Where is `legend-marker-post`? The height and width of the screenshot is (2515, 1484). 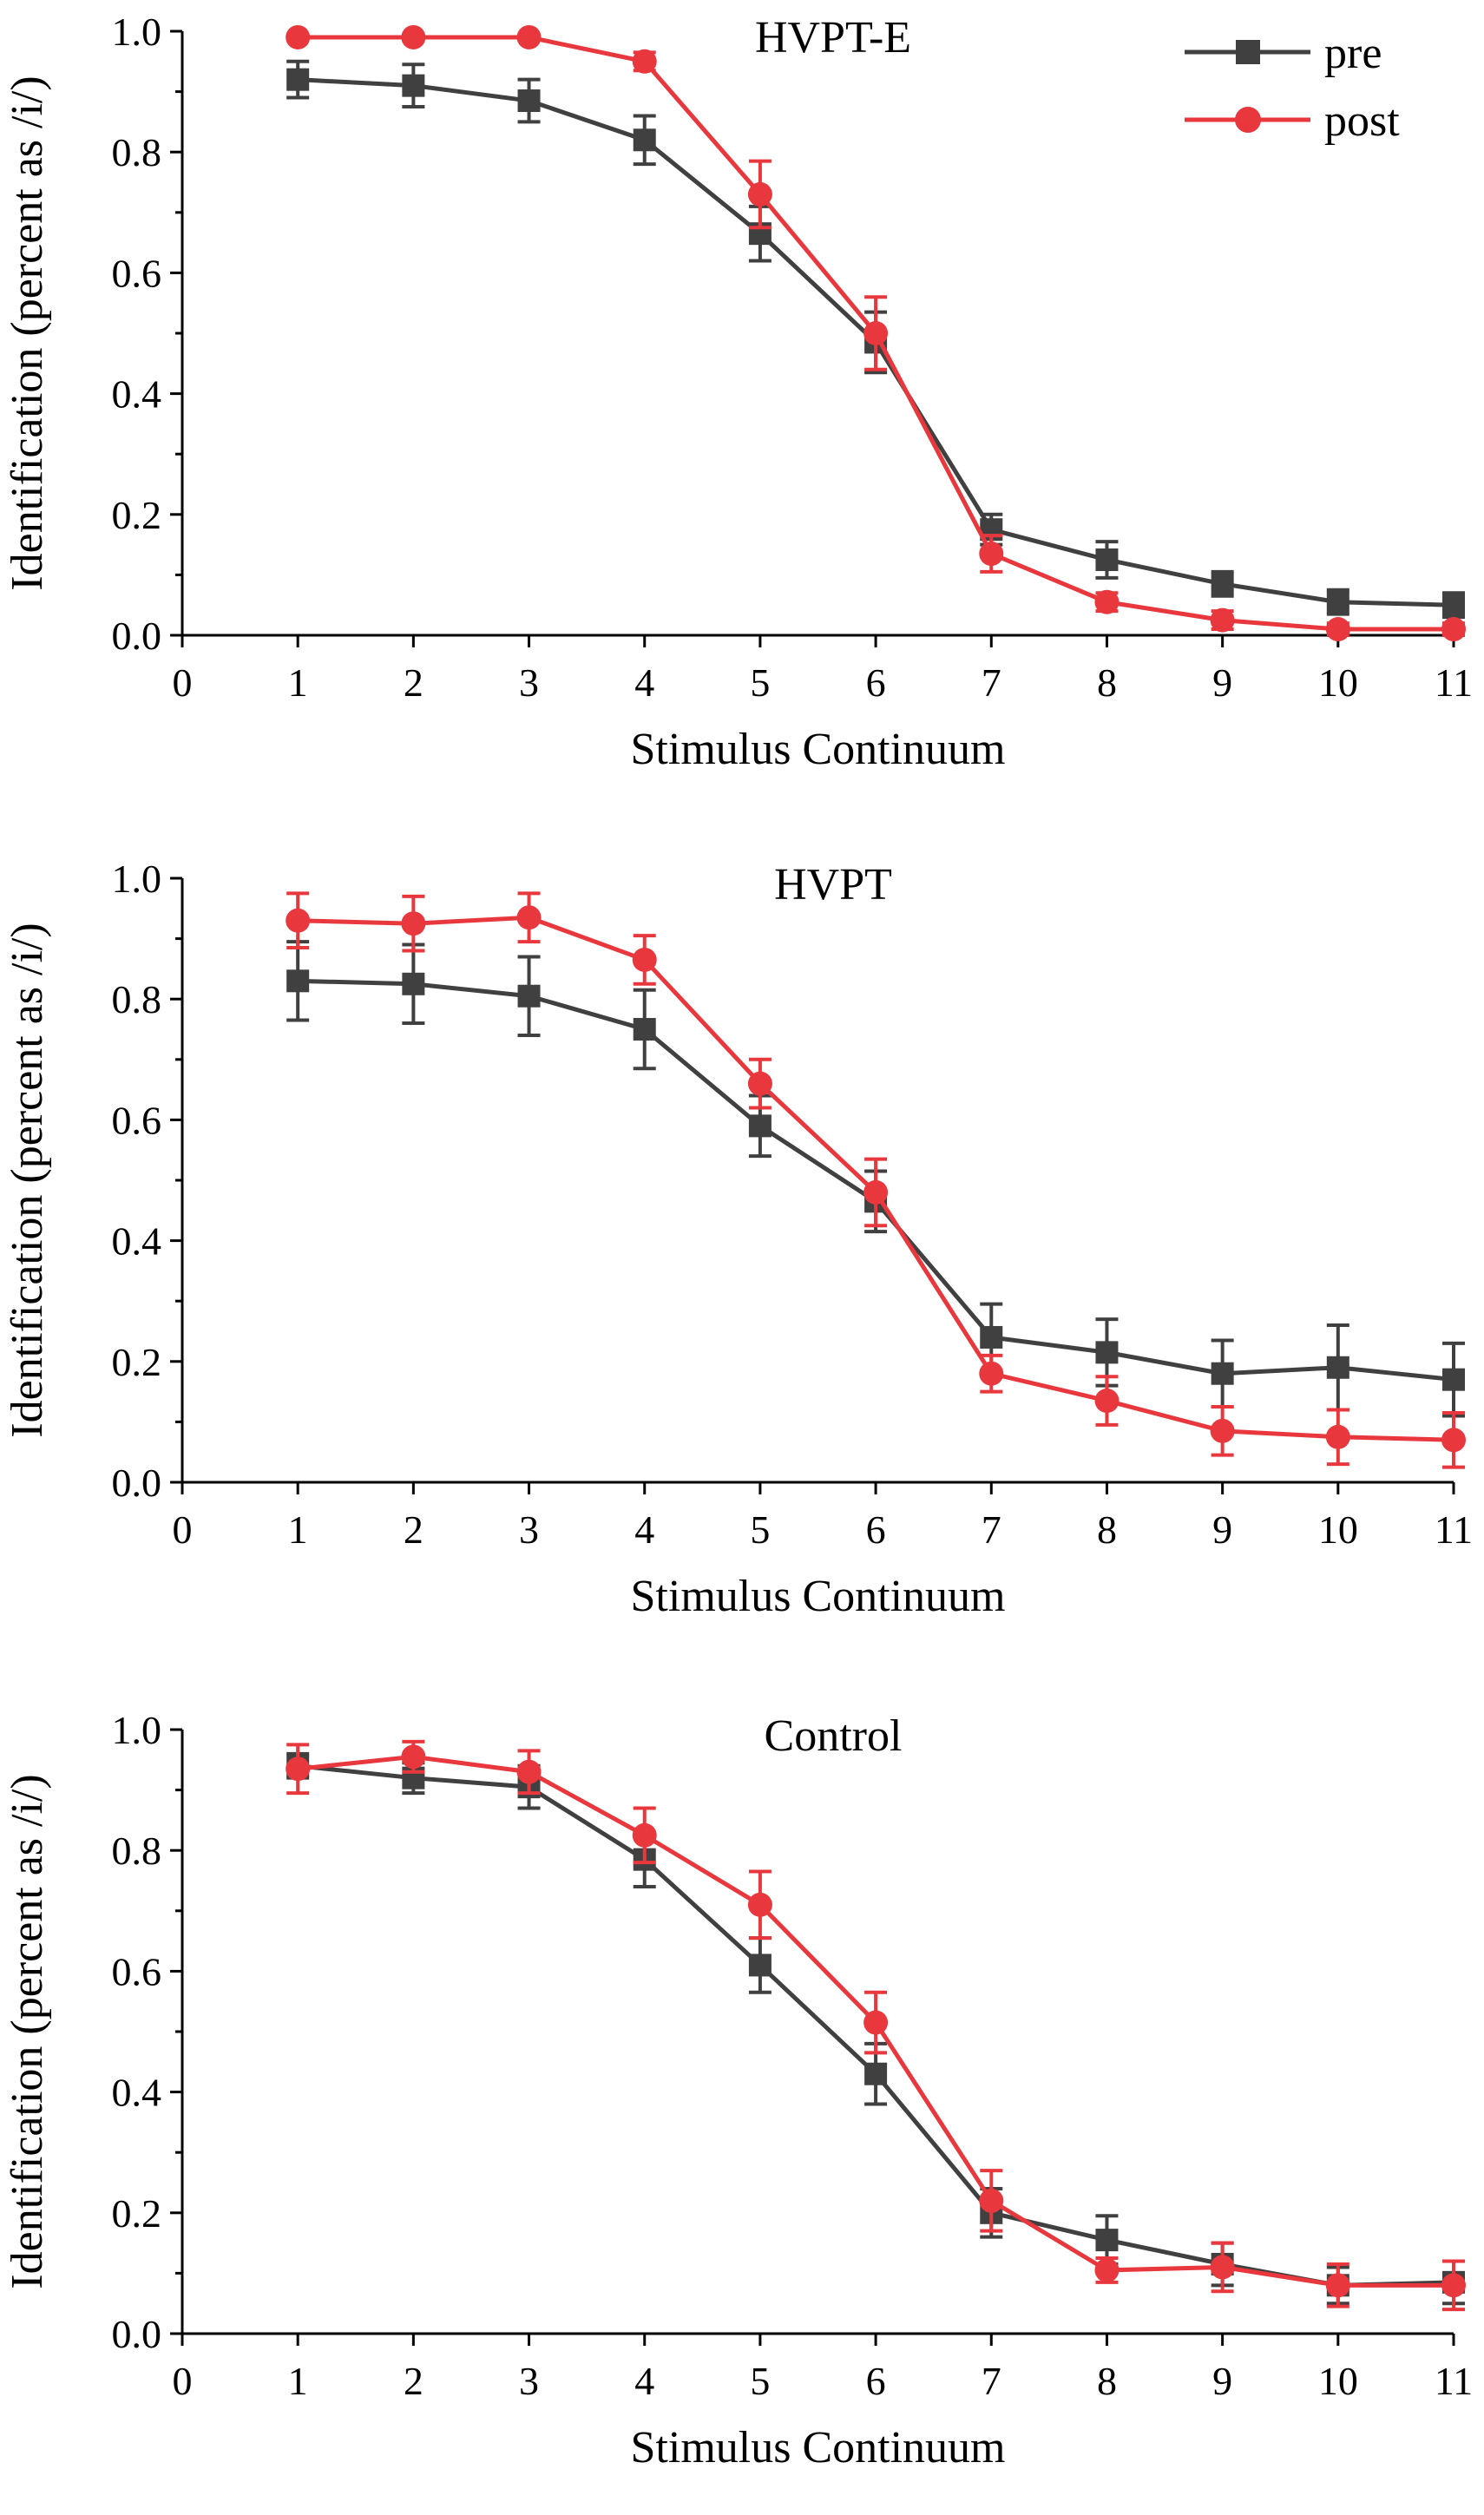 legend-marker-post is located at coordinates (1248, 120).